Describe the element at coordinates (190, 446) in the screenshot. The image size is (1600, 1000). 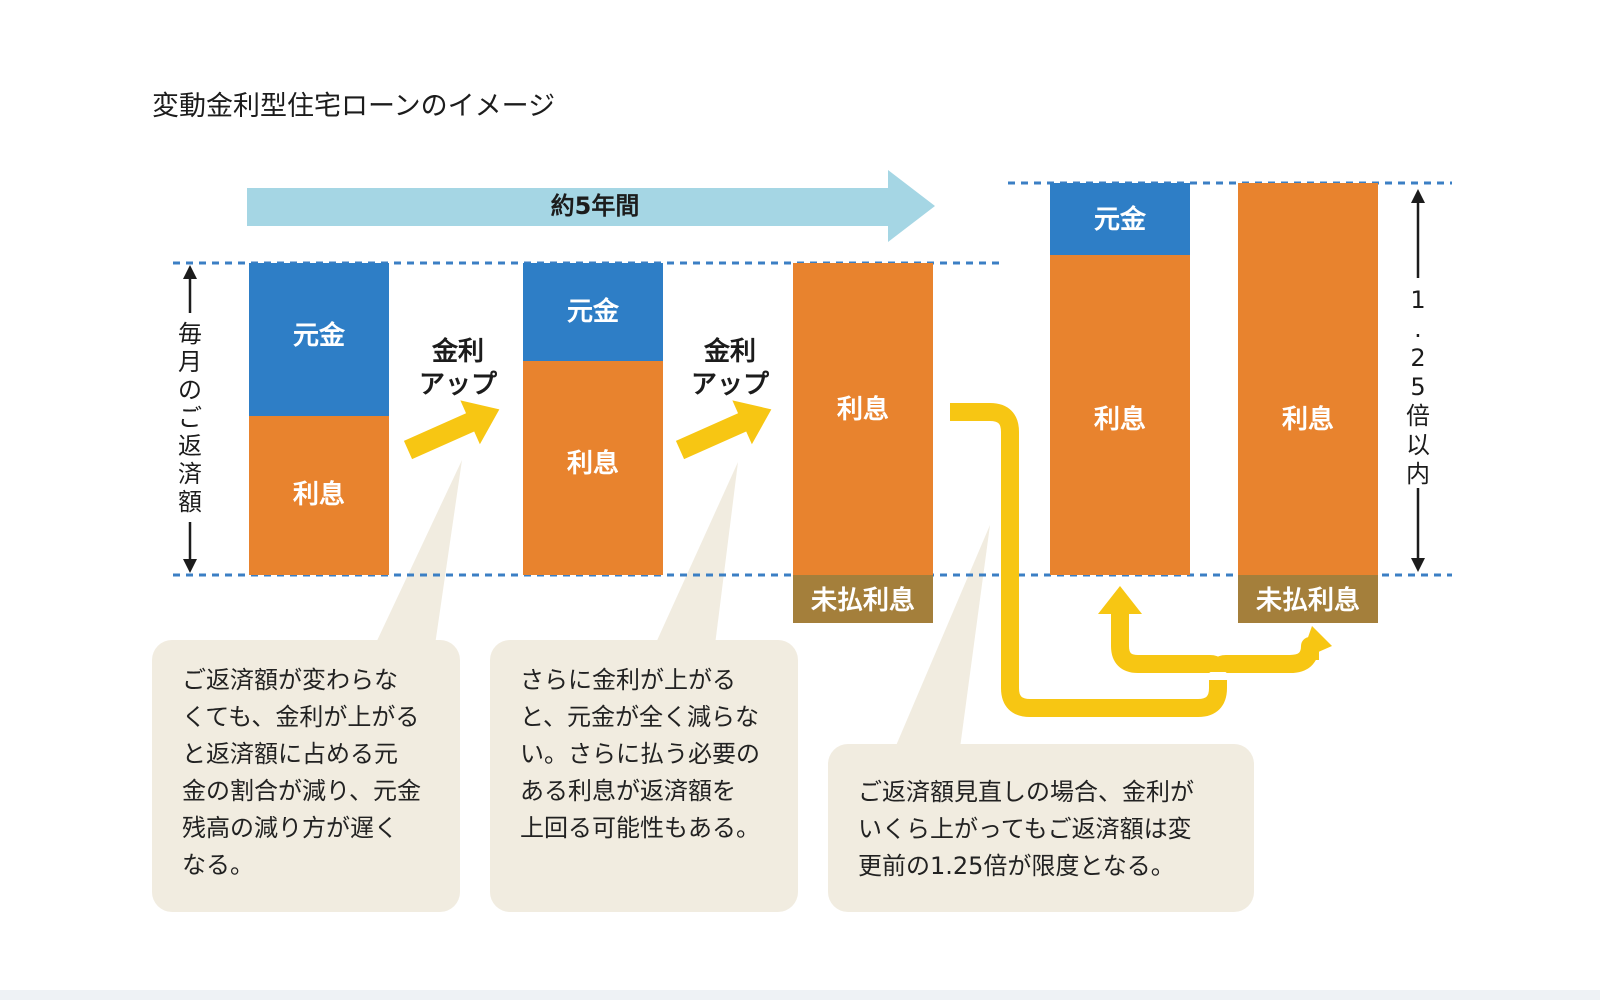
I see `left-axis-text-char: 返` at that location.